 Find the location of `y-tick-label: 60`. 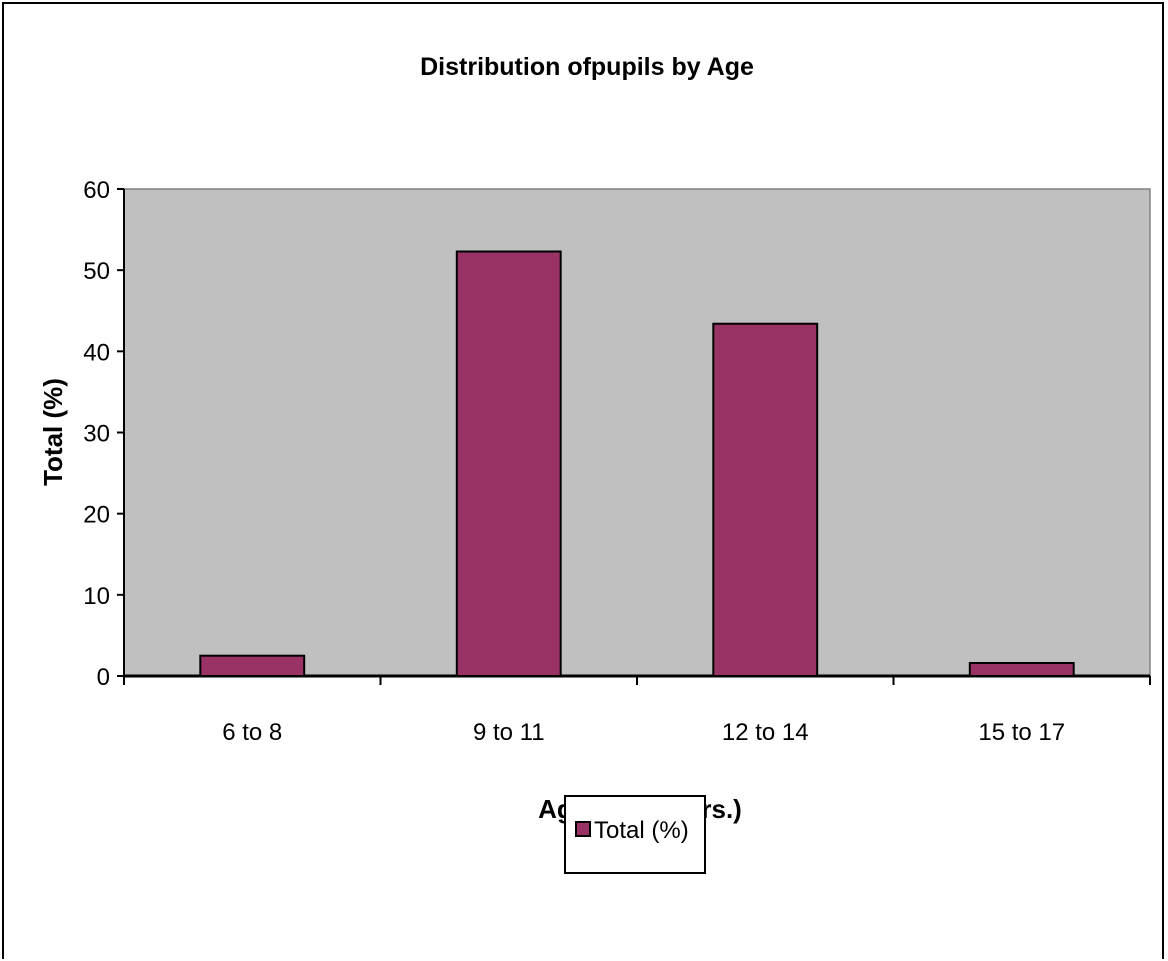

y-tick-label: 60 is located at coordinates (96, 190).